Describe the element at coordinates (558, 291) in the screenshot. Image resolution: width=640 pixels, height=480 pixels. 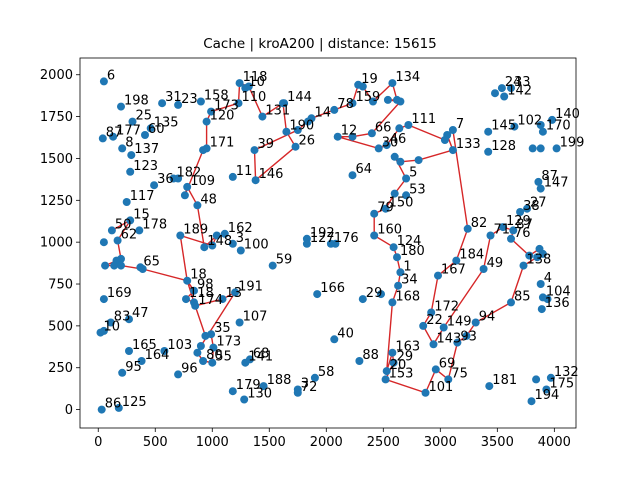
I see `city-label: 104` at that location.